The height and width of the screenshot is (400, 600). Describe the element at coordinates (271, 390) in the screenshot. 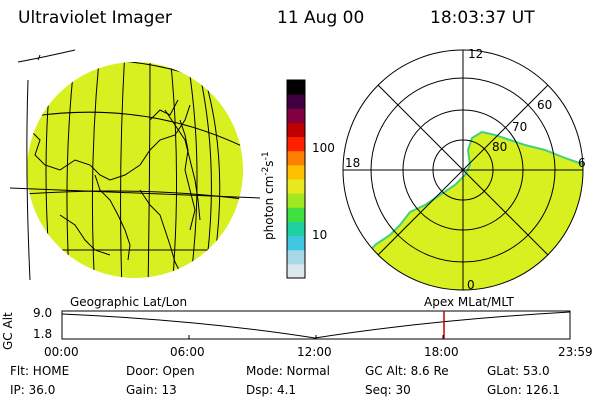

I see `status-dsp: Dsp: 4.1` at that location.